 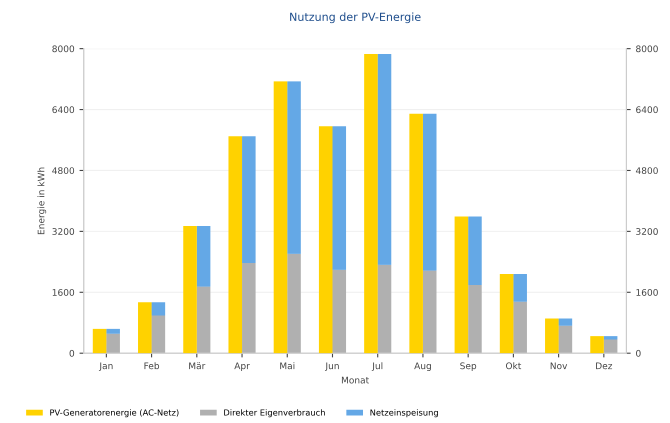 I want to click on y2-tick-label: 3200, so click(x=647, y=231).